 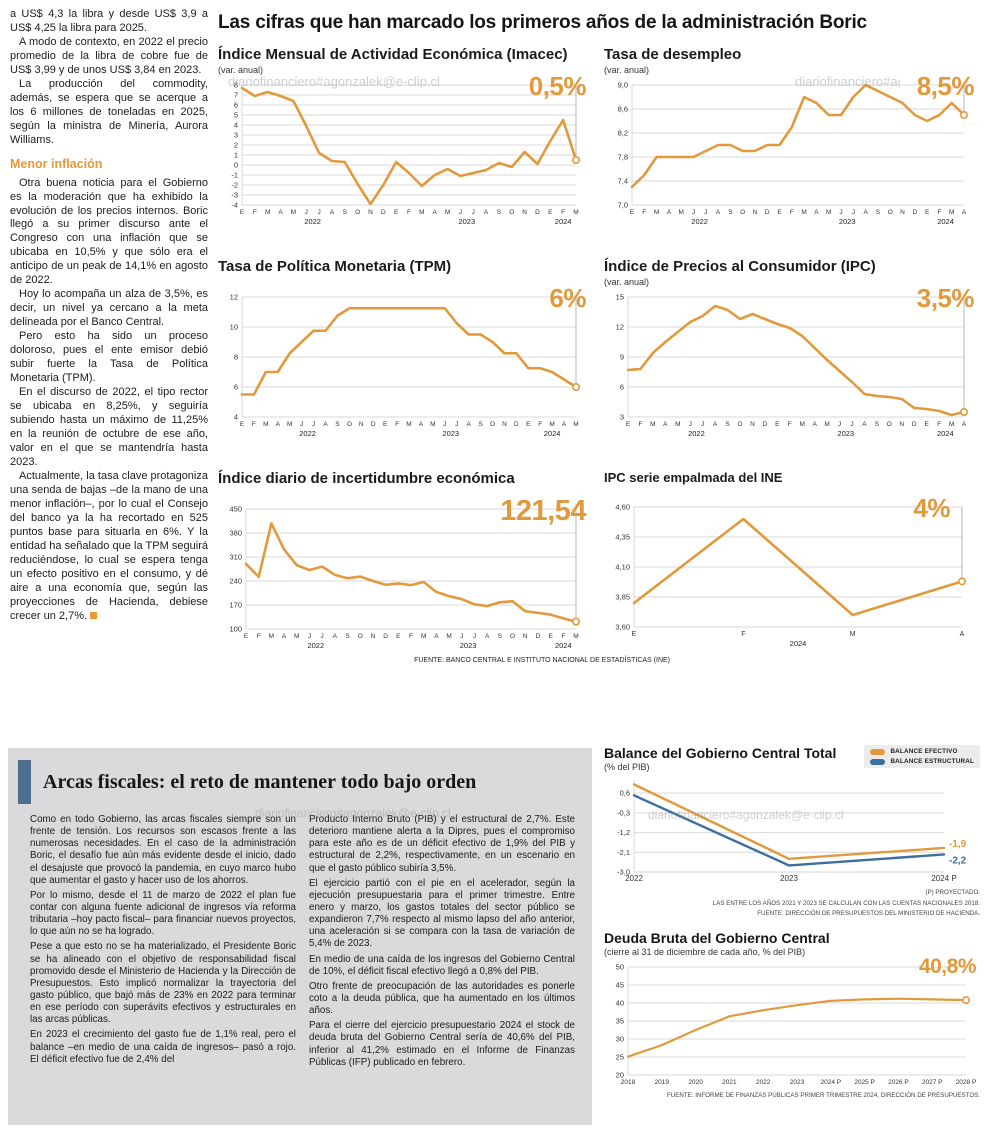 I want to click on chart-title-desempleo: Tasa de desempleo, so click(x=673, y=54).